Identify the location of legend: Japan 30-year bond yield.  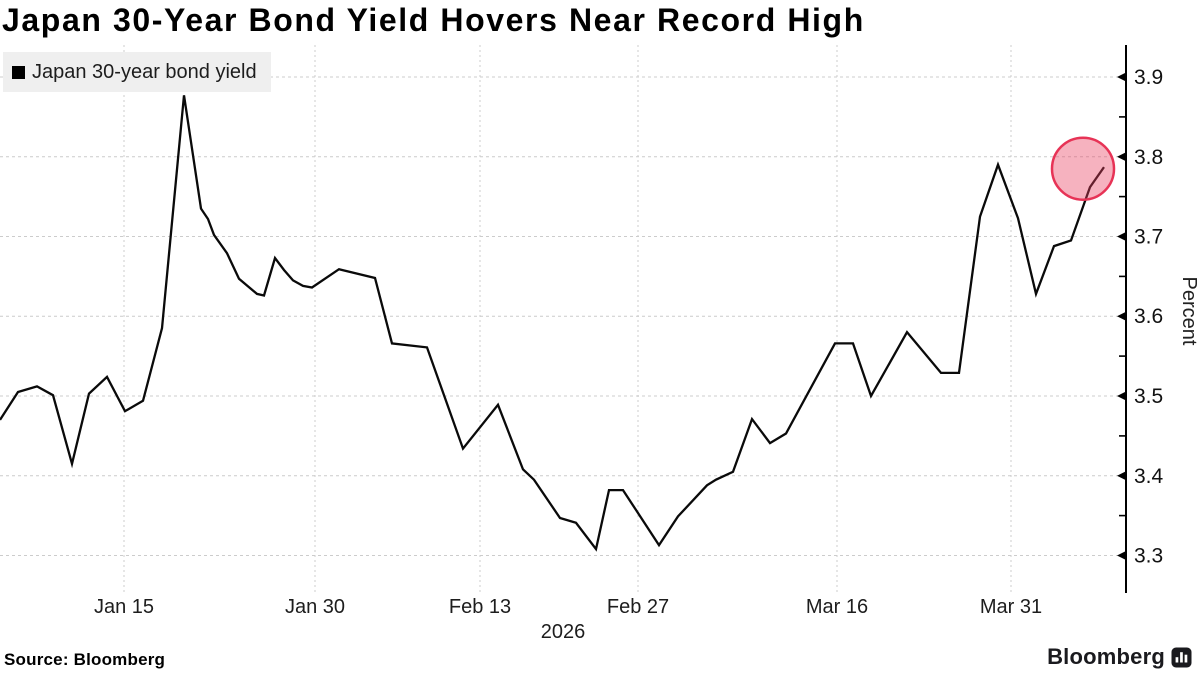
(137, 72).